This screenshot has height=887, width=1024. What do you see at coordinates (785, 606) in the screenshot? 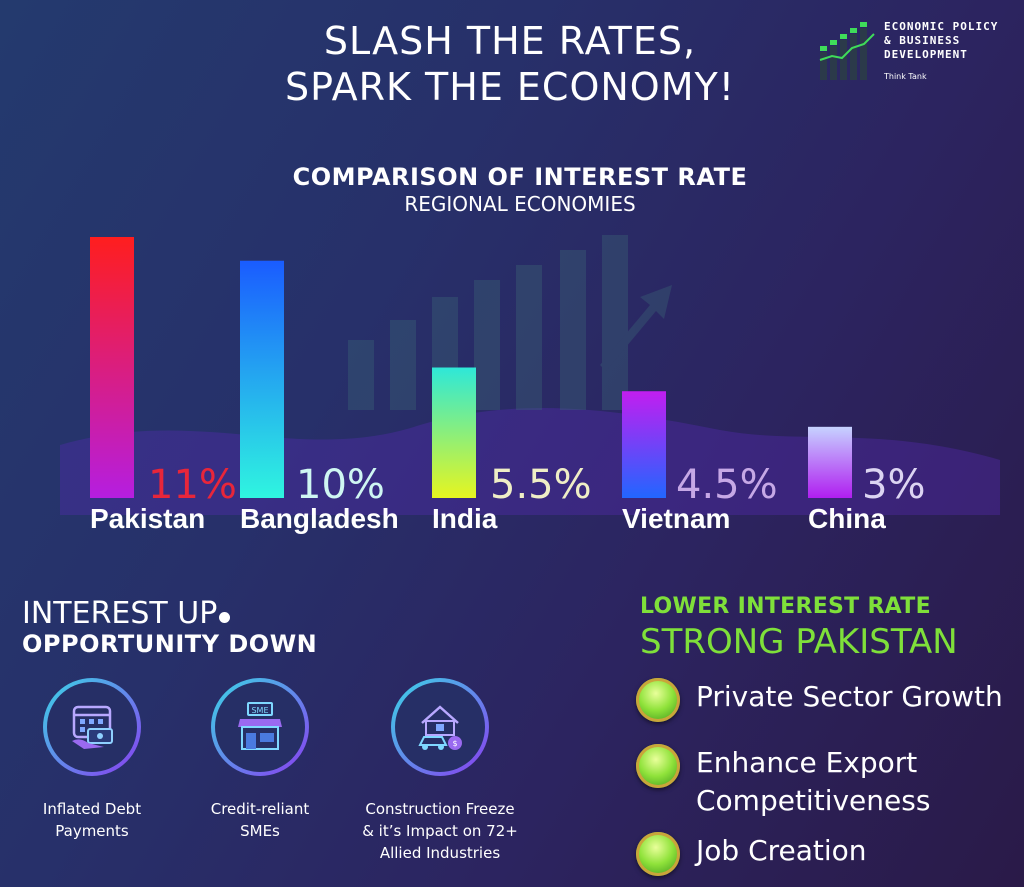
I see `benefits-title: LOWER INTEREST RATE` at bounding box center [785, 606].